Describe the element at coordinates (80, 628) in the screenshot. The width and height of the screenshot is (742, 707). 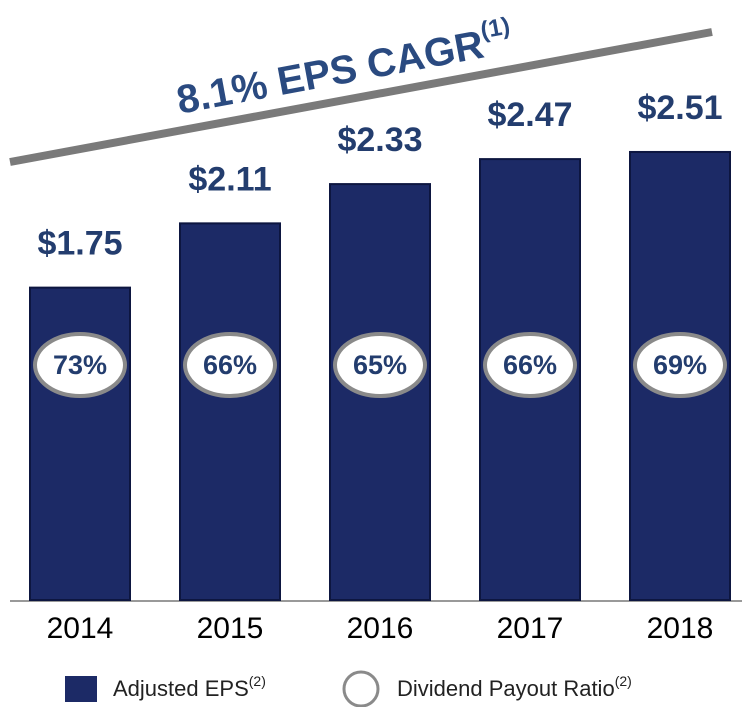
I see `x-tick-label: 2014` at that location.